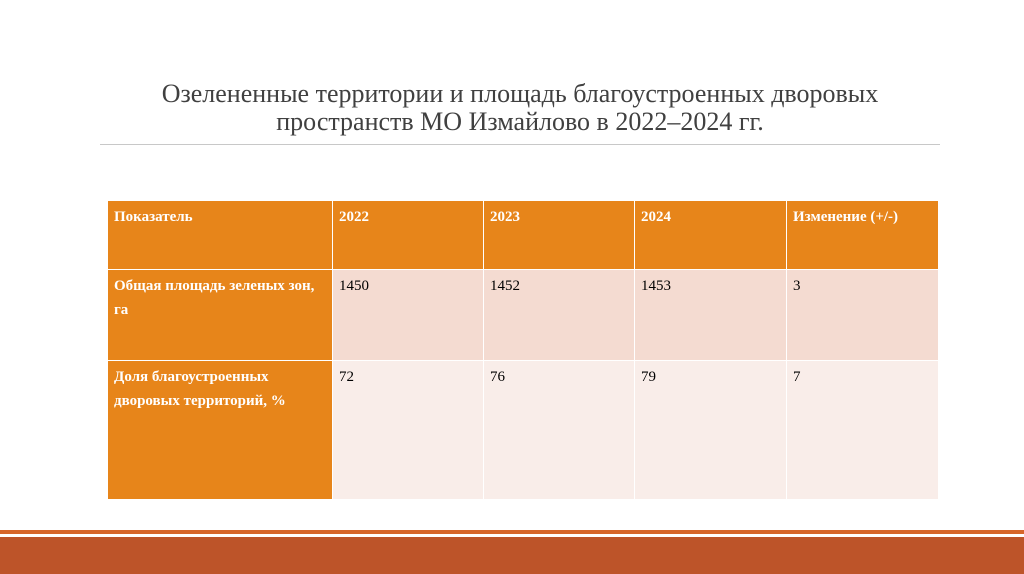 The width and height of the screenshot is (1024, 574). I want to click on table-cell: 72, so click(408, 430).